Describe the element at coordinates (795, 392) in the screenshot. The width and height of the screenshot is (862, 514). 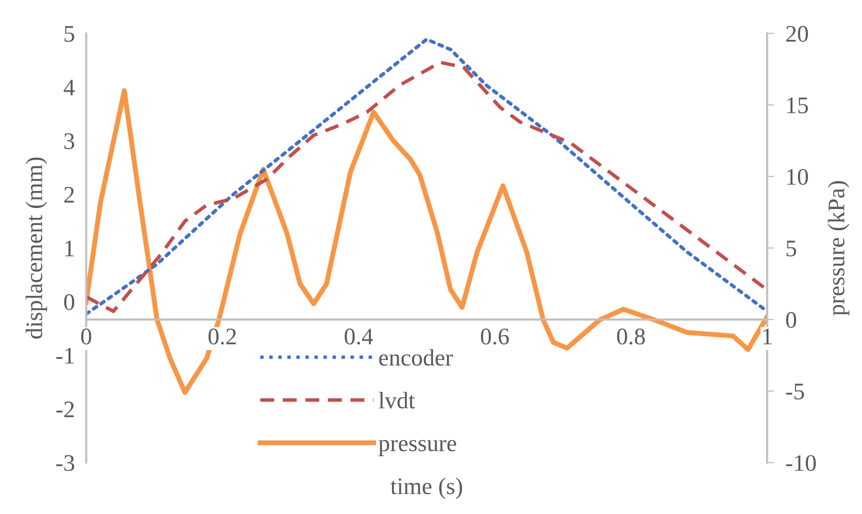
I see `y2-tick-label: -5` at that location.